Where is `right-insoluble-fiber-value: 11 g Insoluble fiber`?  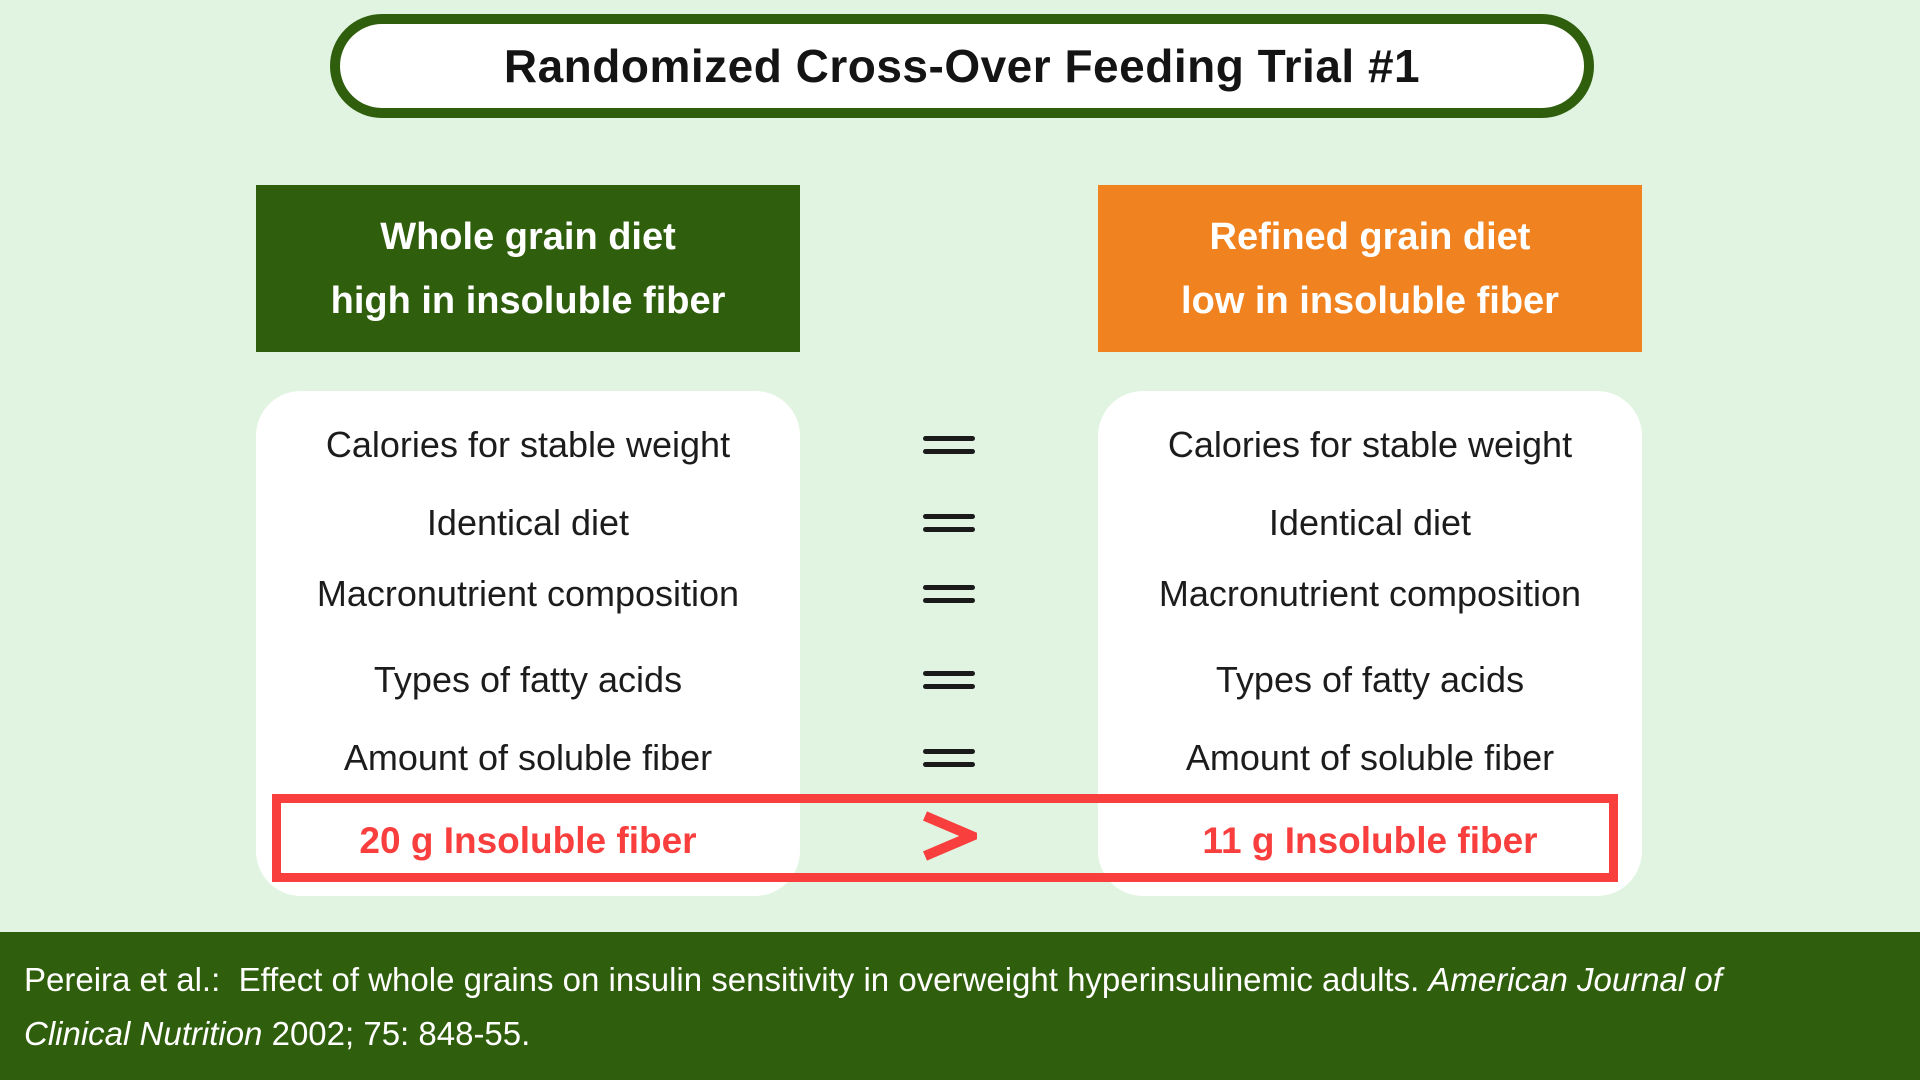
right-insoluble-fiber-value: 11 g Insoluble fiber is located at coordinates (1370, 840).